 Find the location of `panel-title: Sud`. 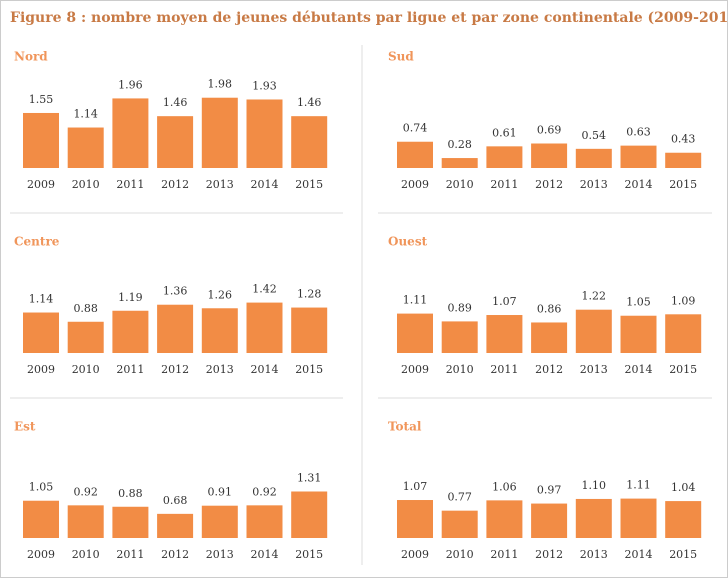

panel-title: Sud is located at coordinates (401, 57).